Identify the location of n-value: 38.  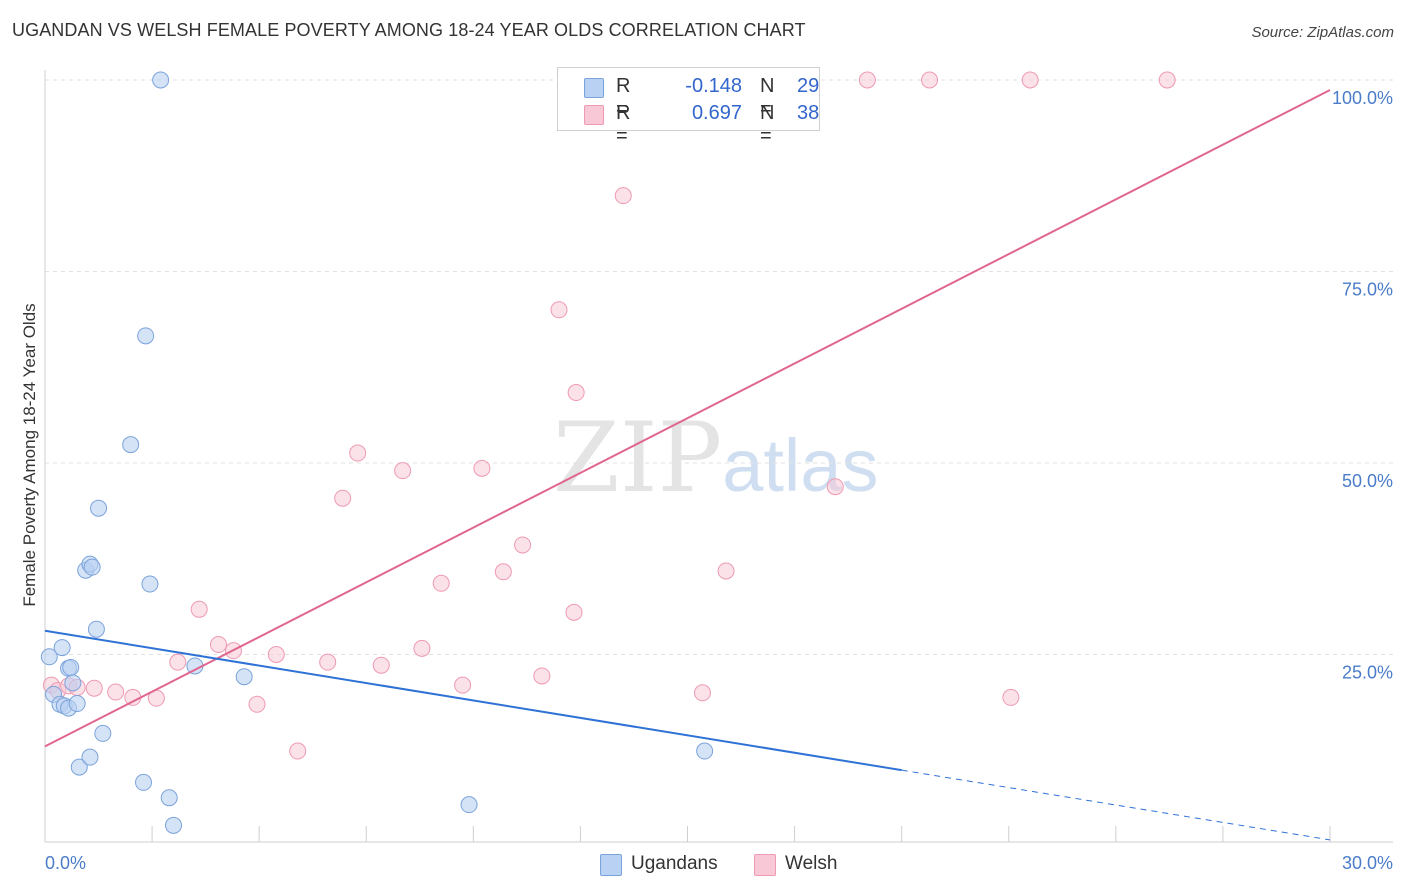
(808, 113).